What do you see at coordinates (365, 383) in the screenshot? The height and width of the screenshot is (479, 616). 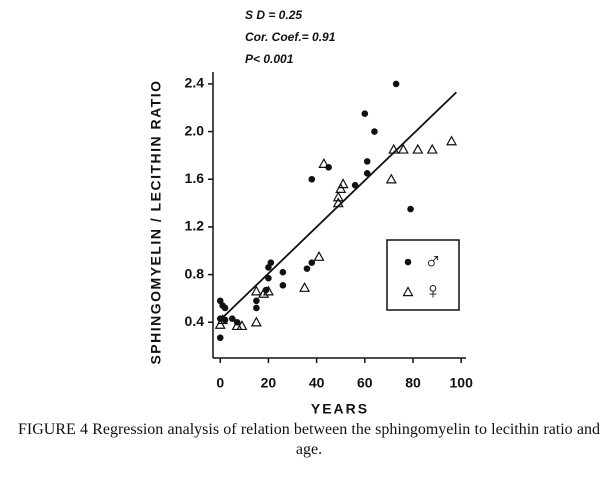 I see `x-tick-label: 60` at bounding box center [365, 383].